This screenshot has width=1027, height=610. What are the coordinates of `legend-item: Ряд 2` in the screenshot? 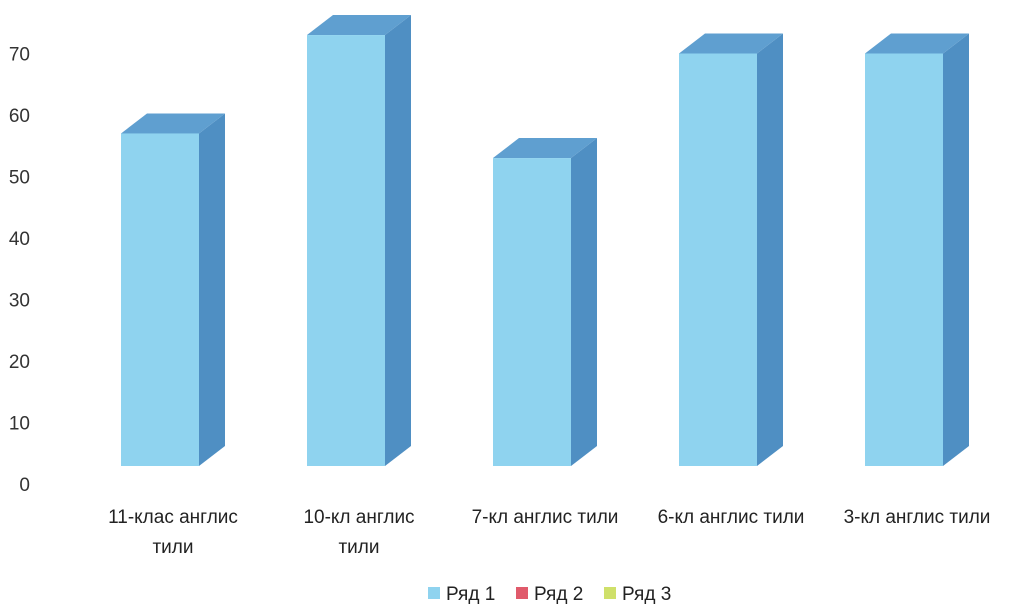 It's located at (549, 594).